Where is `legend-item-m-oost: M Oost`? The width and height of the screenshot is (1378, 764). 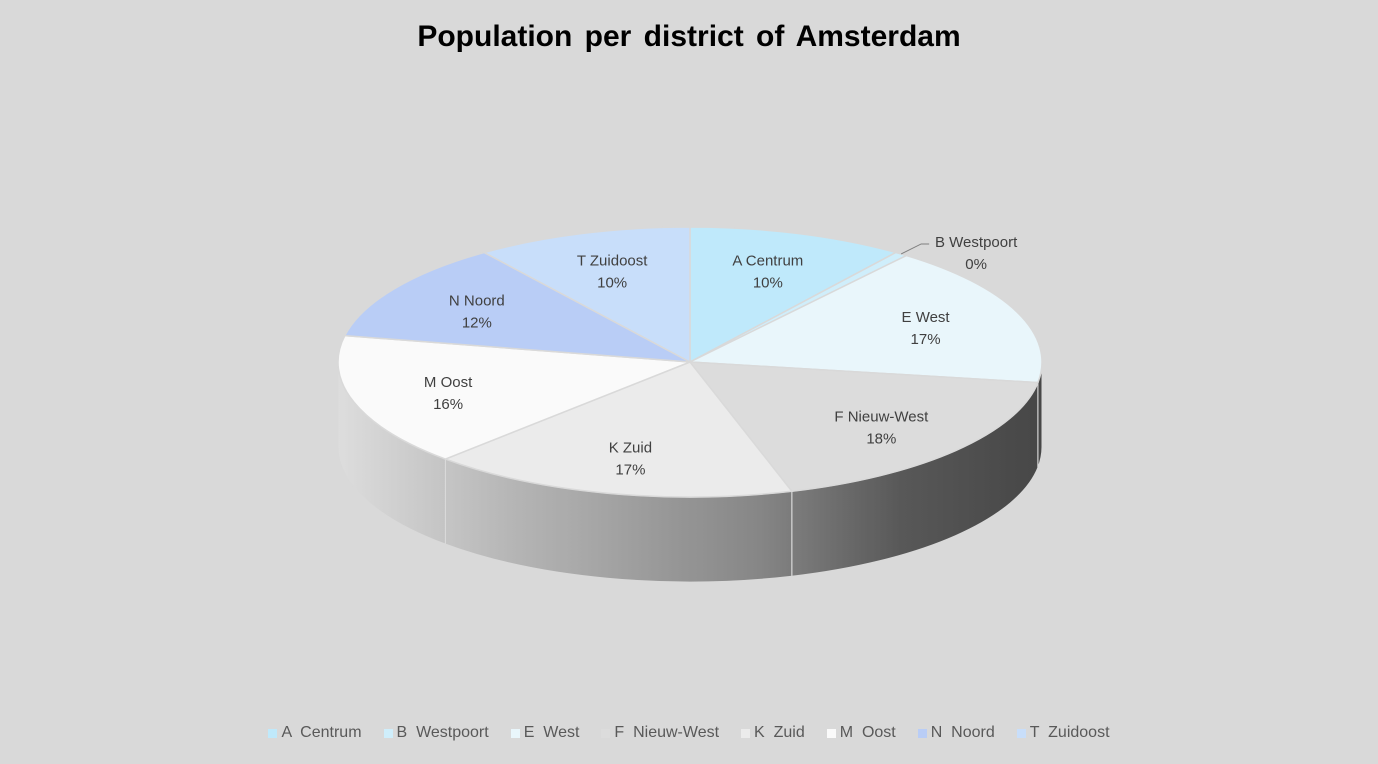
legend-item-m-oost: M Oost is located at coordinates (861, 733).